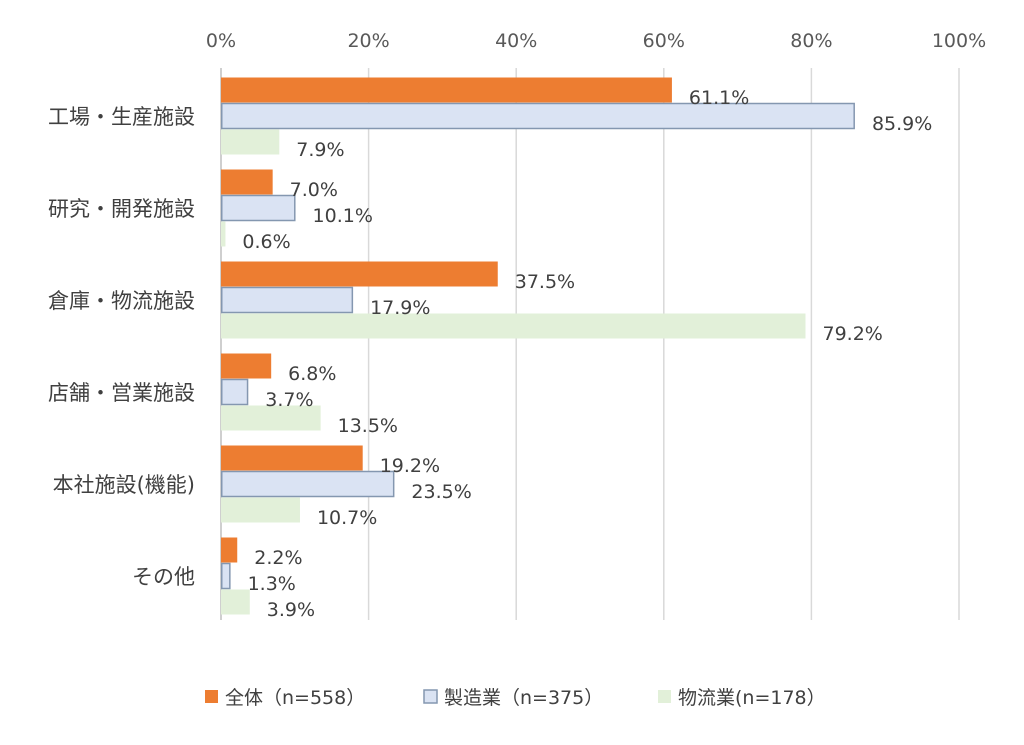  What do you see at coordinates (852, 334) in the screenshot?
I see `data-label: 79.2%` at bounding box center [852, 334].